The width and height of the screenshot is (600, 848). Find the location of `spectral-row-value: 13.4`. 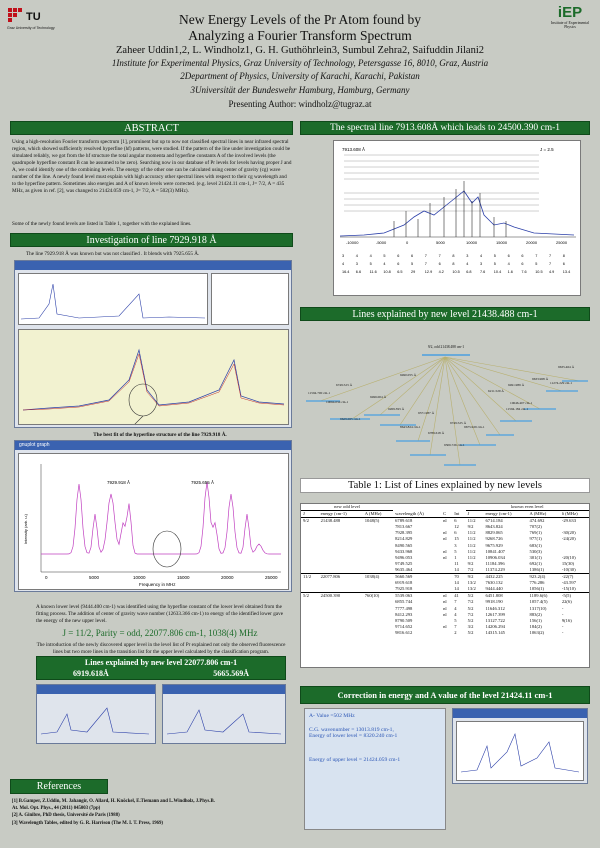

spectral-row-value: 13.4 is located at coordinates (566, 272).